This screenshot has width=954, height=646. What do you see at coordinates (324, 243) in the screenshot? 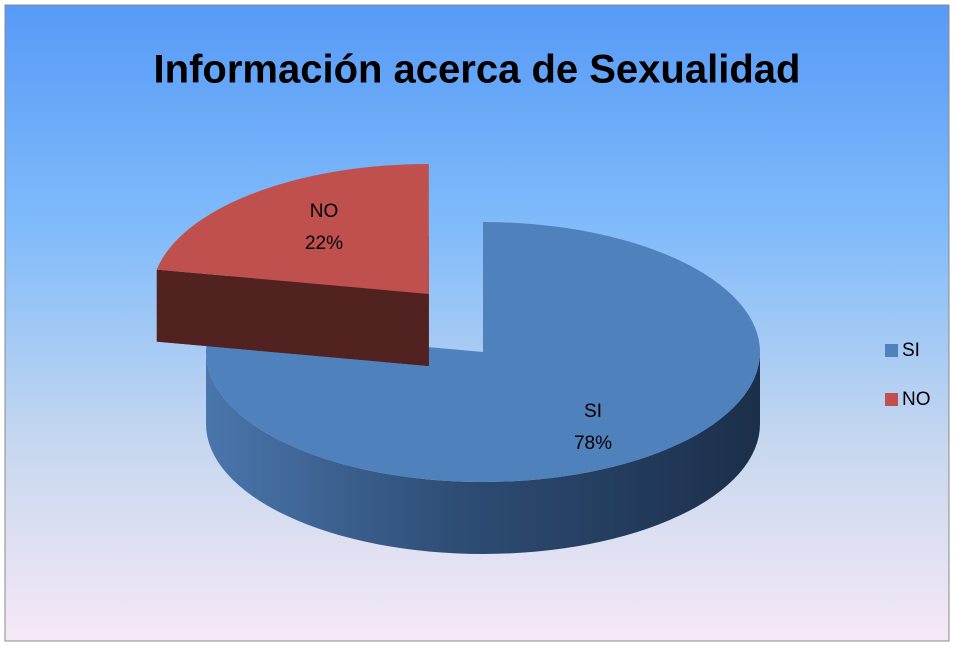
I see `data-label-value: 22%` at bounding box center [324, 243].